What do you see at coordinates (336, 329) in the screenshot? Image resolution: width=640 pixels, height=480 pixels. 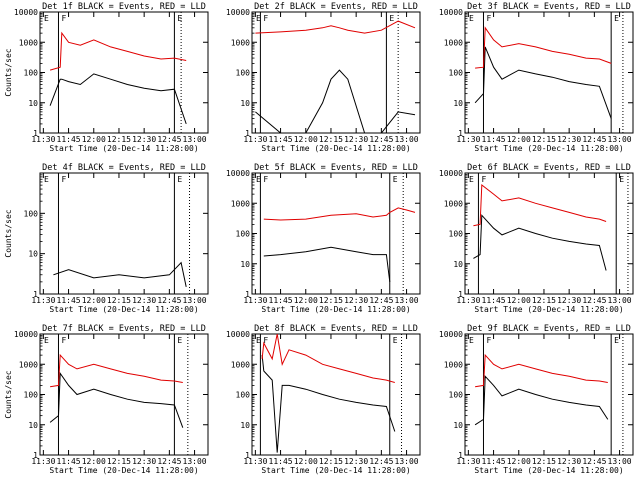 I see `panel-title: Det 8f BLACK = Events, RED = LLD` at bounding box center [336, 329].